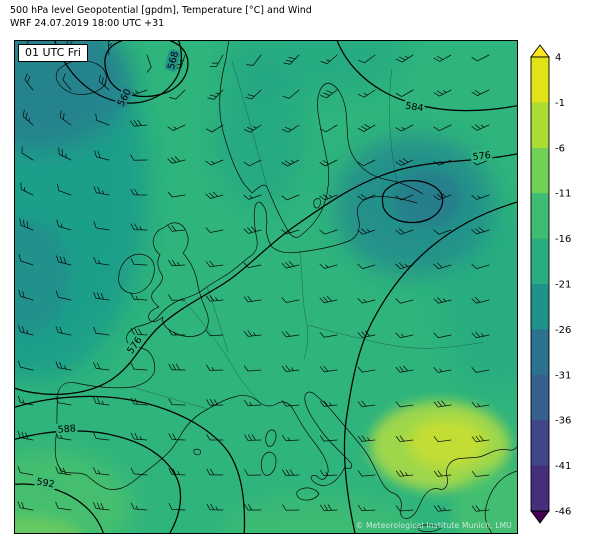 The width and height of the screenshot is (603, 552). I want to click on temp-region-southeast-mild, so click(484, 500).